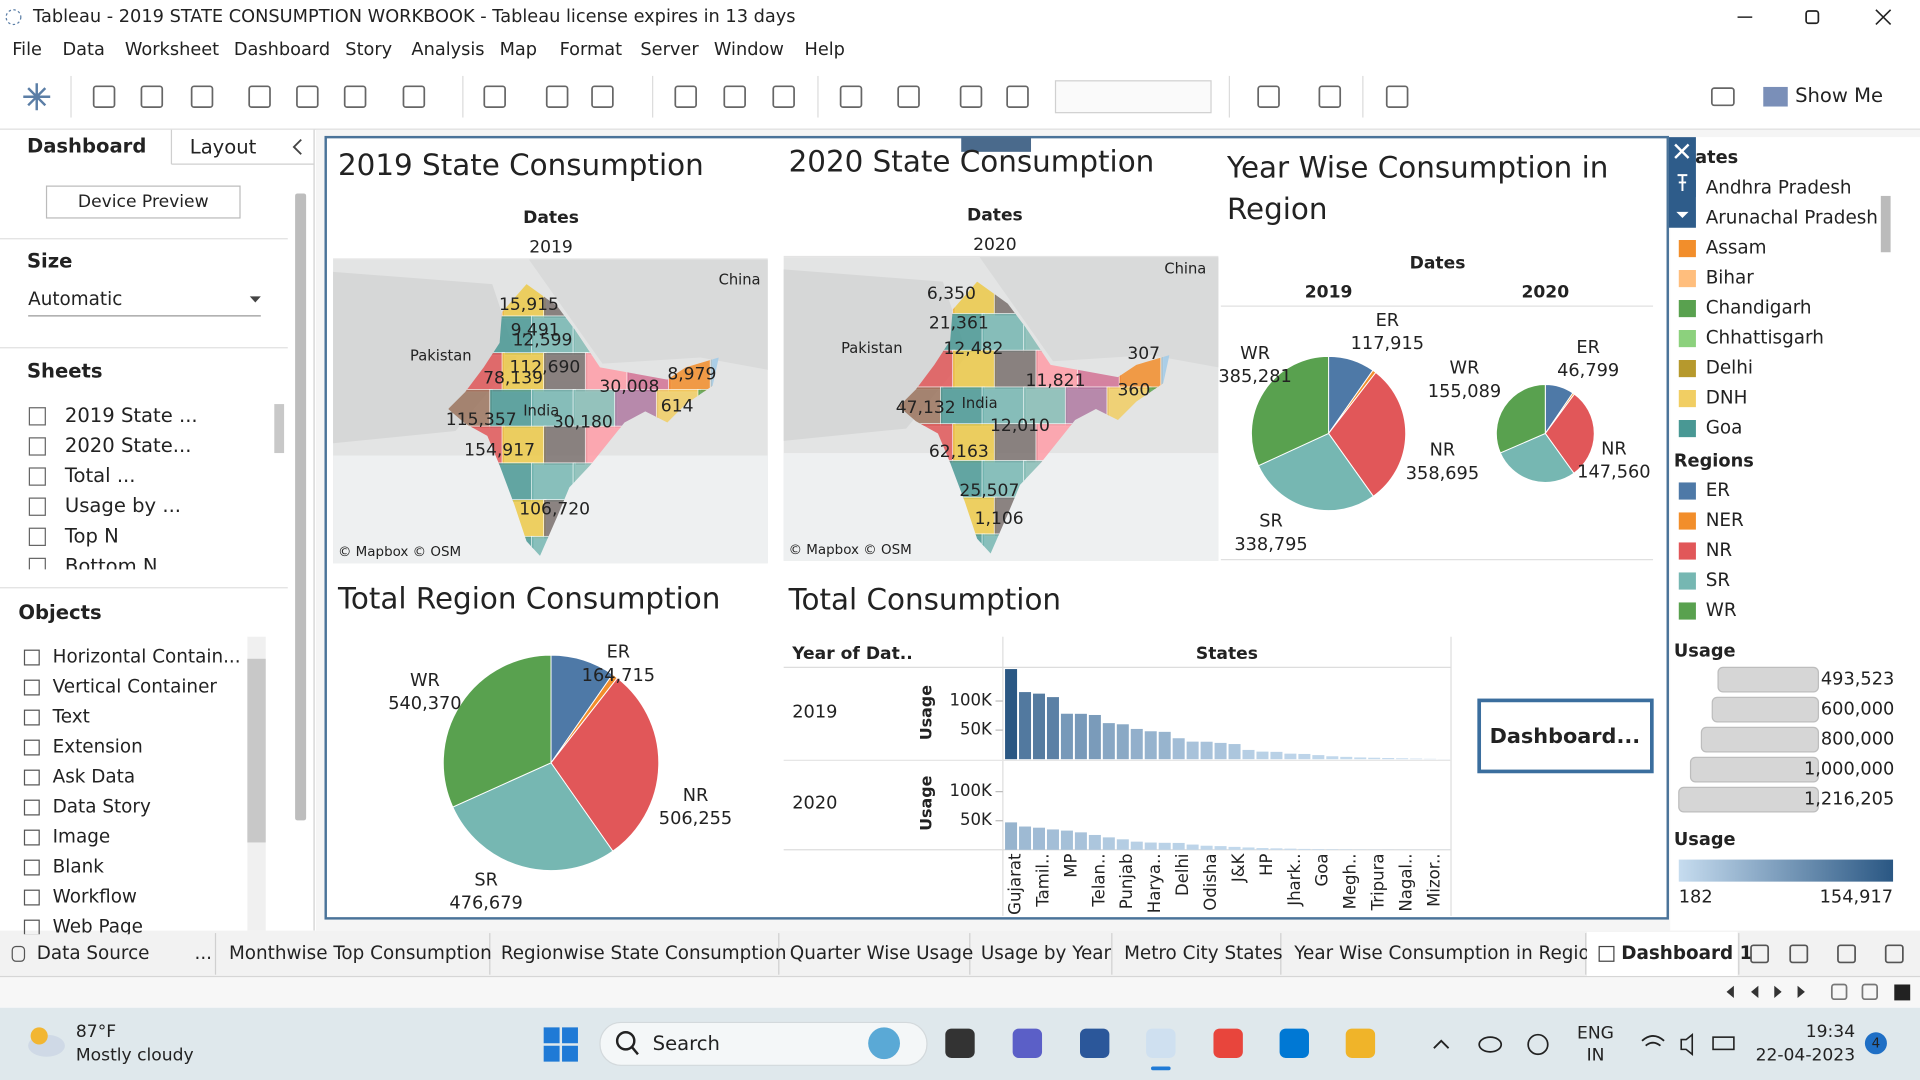 Image resolution: width=1920 pixels, height=1080 pixels. I want to click on object-item: Extension, so click(98, 747).